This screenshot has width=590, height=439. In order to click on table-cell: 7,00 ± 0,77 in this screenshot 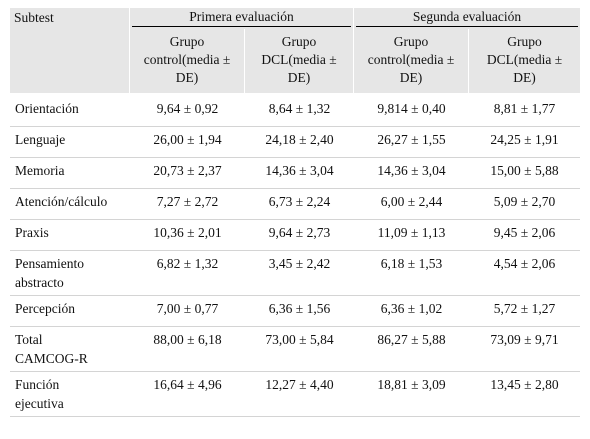, I will do `click(187, 310)`.